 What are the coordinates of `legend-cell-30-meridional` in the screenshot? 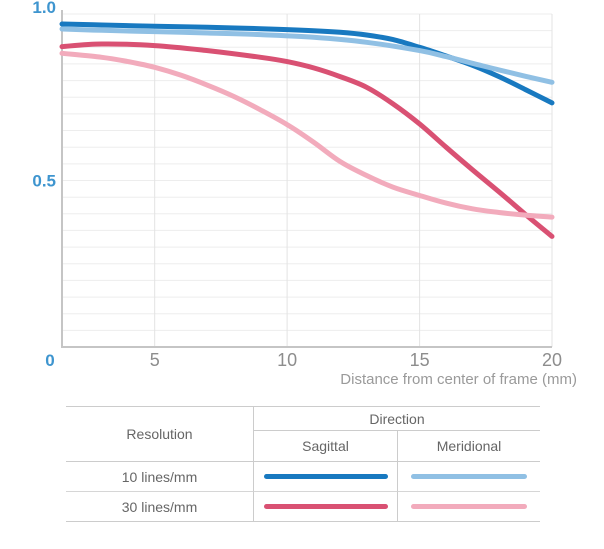 It's located at (468, 507).